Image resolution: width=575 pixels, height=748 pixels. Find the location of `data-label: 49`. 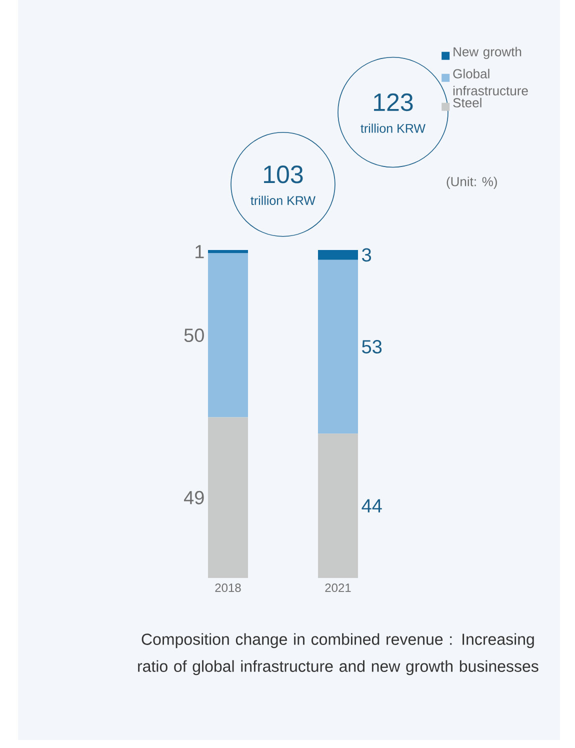

data-label: 49 is located at coordinates (194, 497).